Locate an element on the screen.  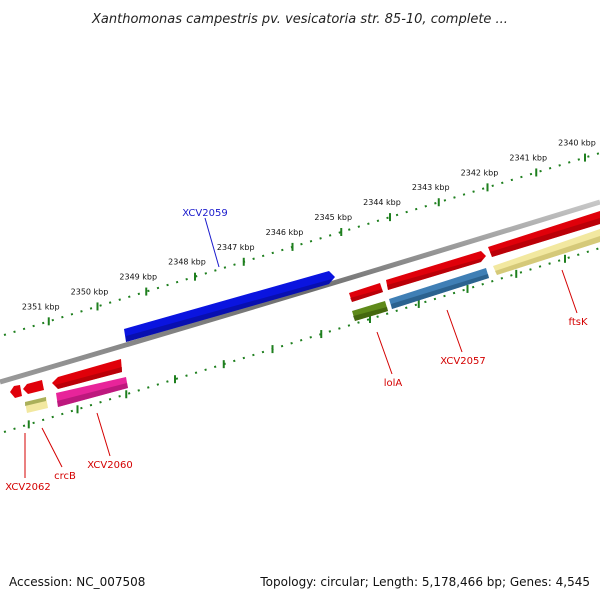
gene-XCV2057-cds is located at coordinates (439, 288).